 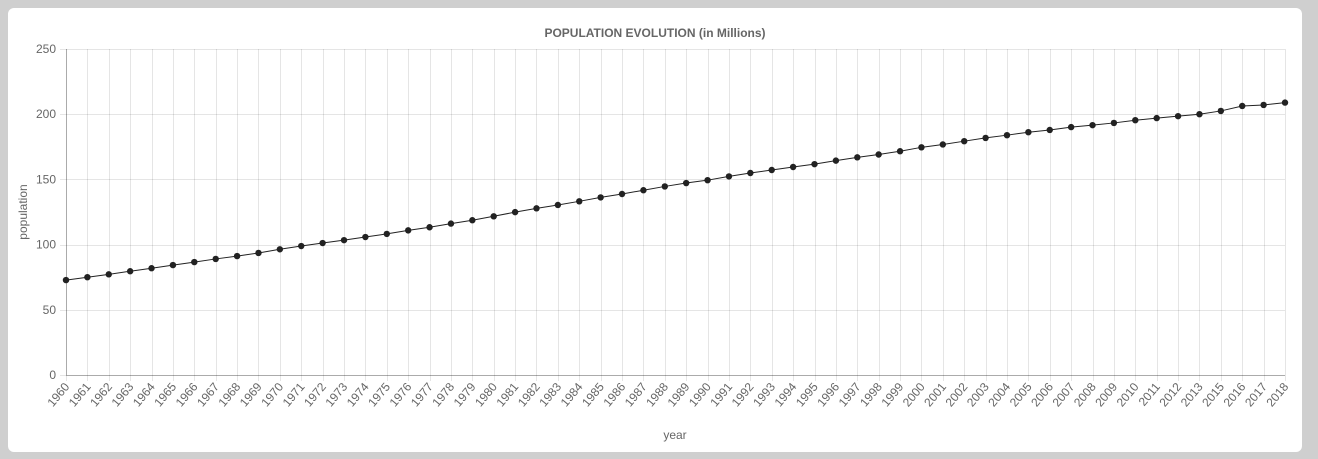 What do you see at coordinates (593, 395) in the screenshot?
I see `x-tick-label: 1985` at bounding box center [593, 395].